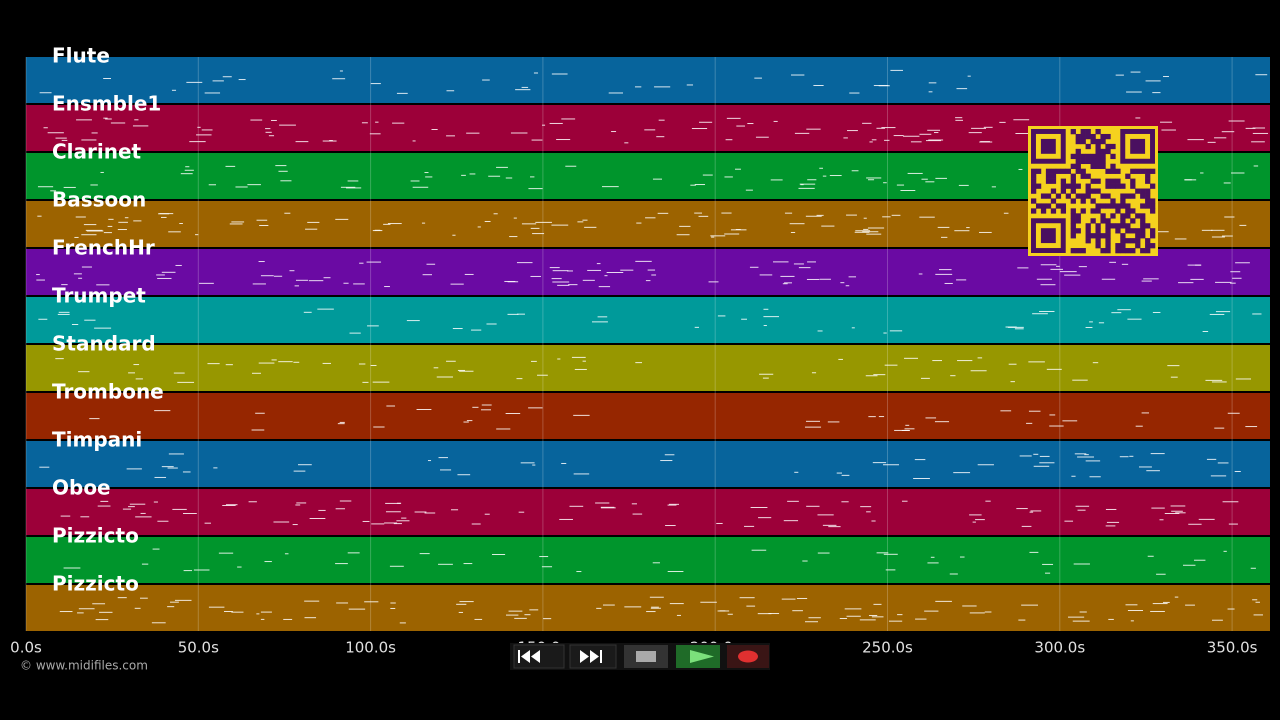 The image size is (1280, 720). Describe the element at coordinates (81, 56) in the screenshot. I see `track-name: Flute` at that location.